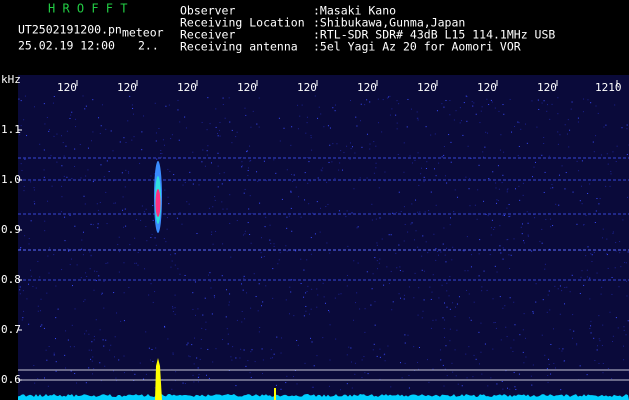  Describe the element at coordinates (389, 23) in the screenshot. I see `field-value: :Shibukawa,Gunma,Japan` at that location.